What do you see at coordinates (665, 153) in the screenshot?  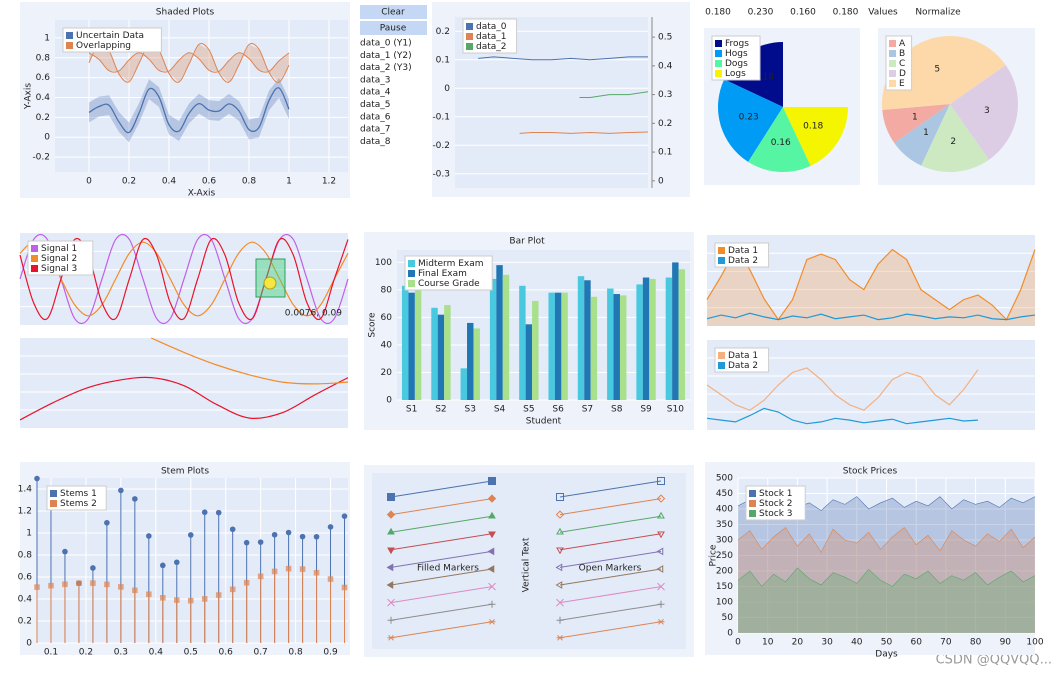 I see `y2-tick-label: 0.1` at bounding box center [665, 153].